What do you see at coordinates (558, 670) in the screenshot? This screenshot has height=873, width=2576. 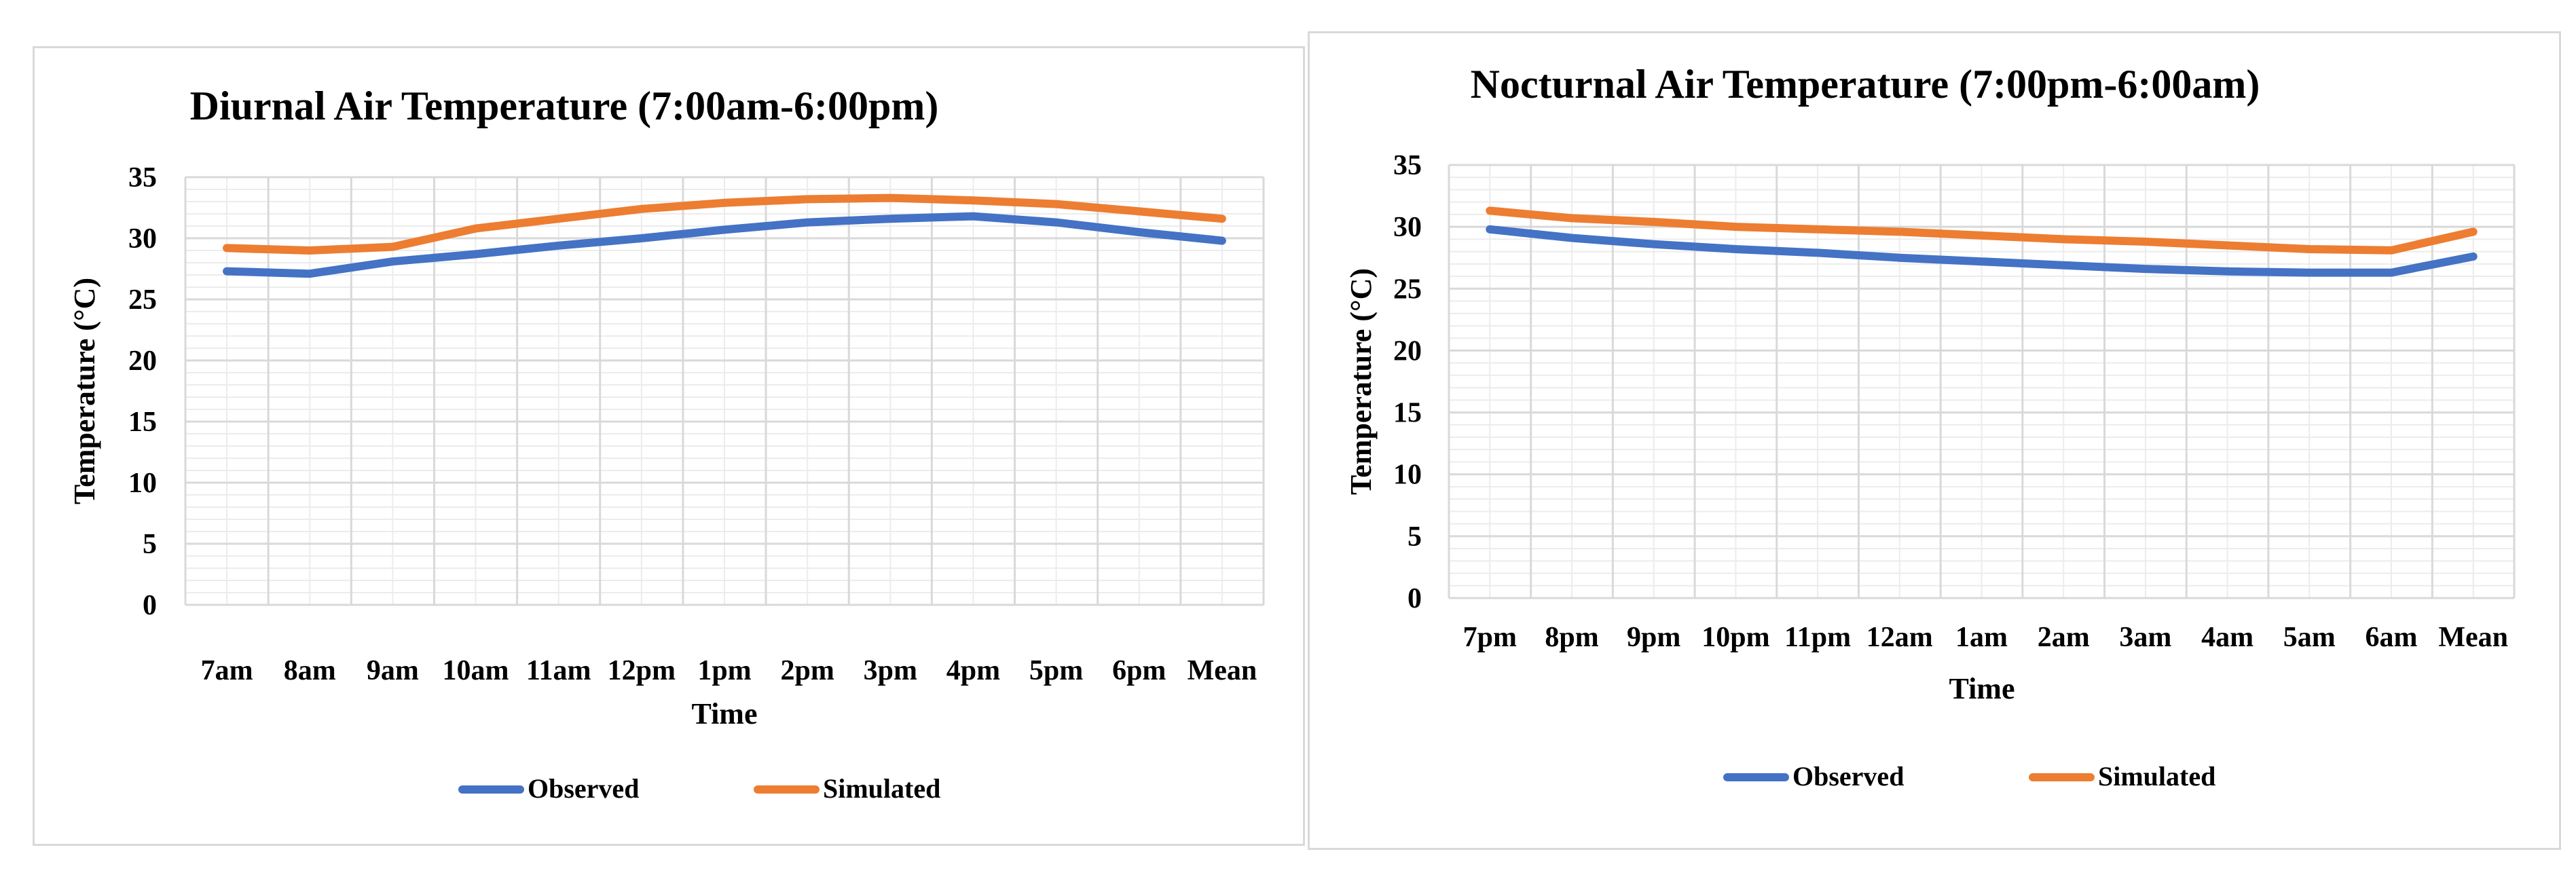 I see `x-tick-label: 11am` at bounding box center [558, 670].